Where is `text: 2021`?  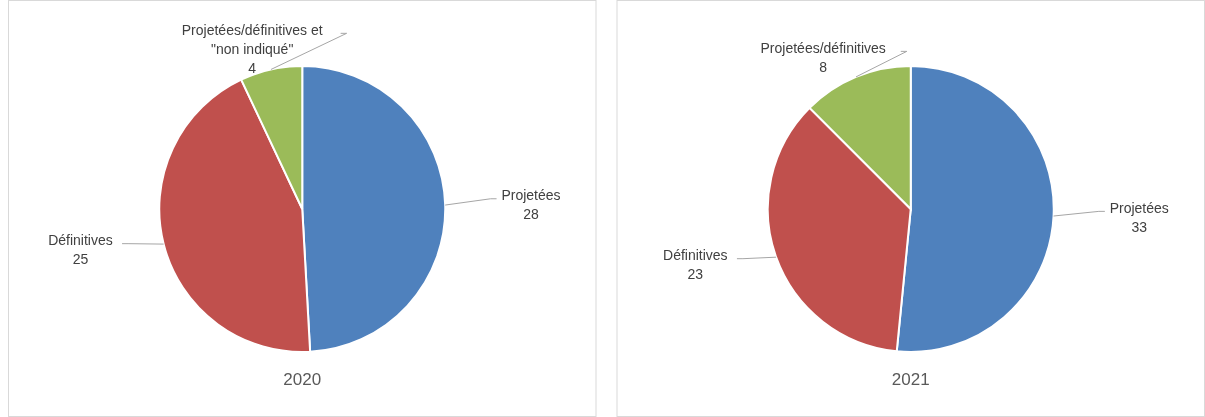 text: 2021 is located at coordinates (910, 379).